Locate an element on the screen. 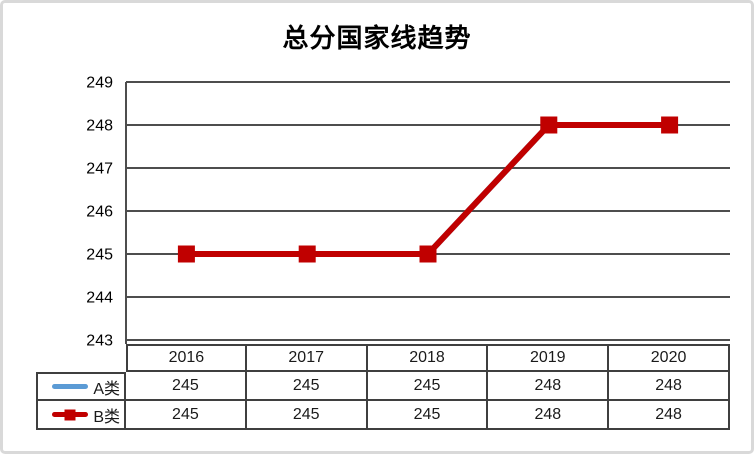 This screenshot has height=454, width=754. chart-title: 总分国家线趋势 is located at coordinates (377, 38).